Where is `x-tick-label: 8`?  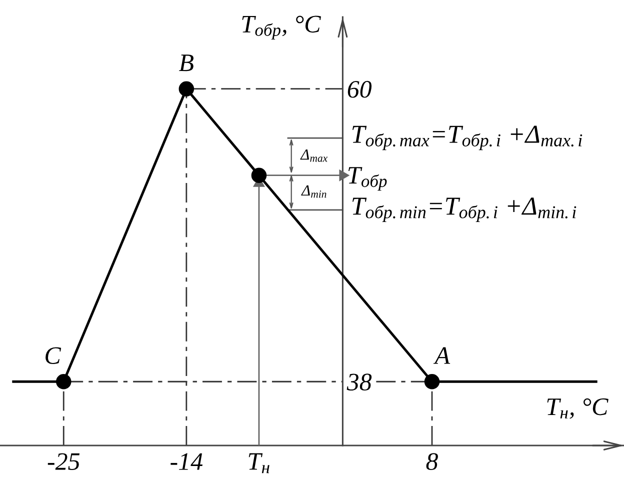 x-tick-label: 8 is located at coordinates (432, 461).